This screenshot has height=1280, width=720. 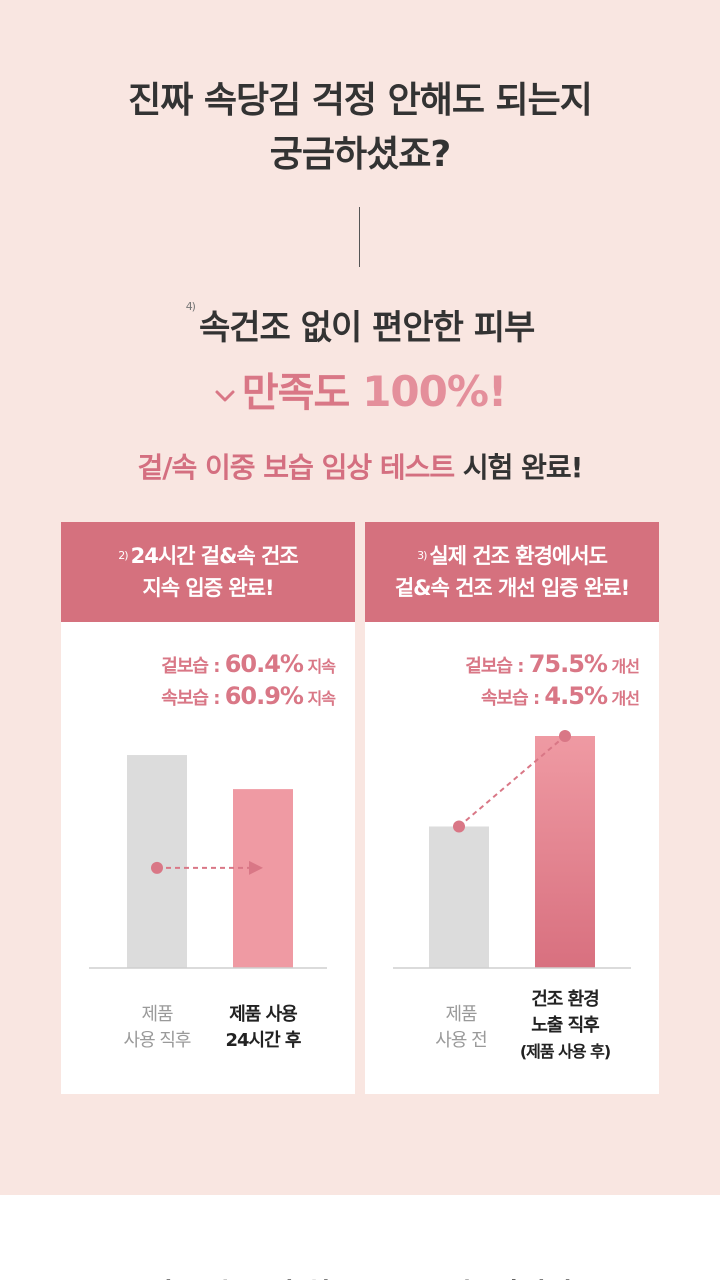 I want to click on footnote-marker: 2), so click(x=123, y=555).